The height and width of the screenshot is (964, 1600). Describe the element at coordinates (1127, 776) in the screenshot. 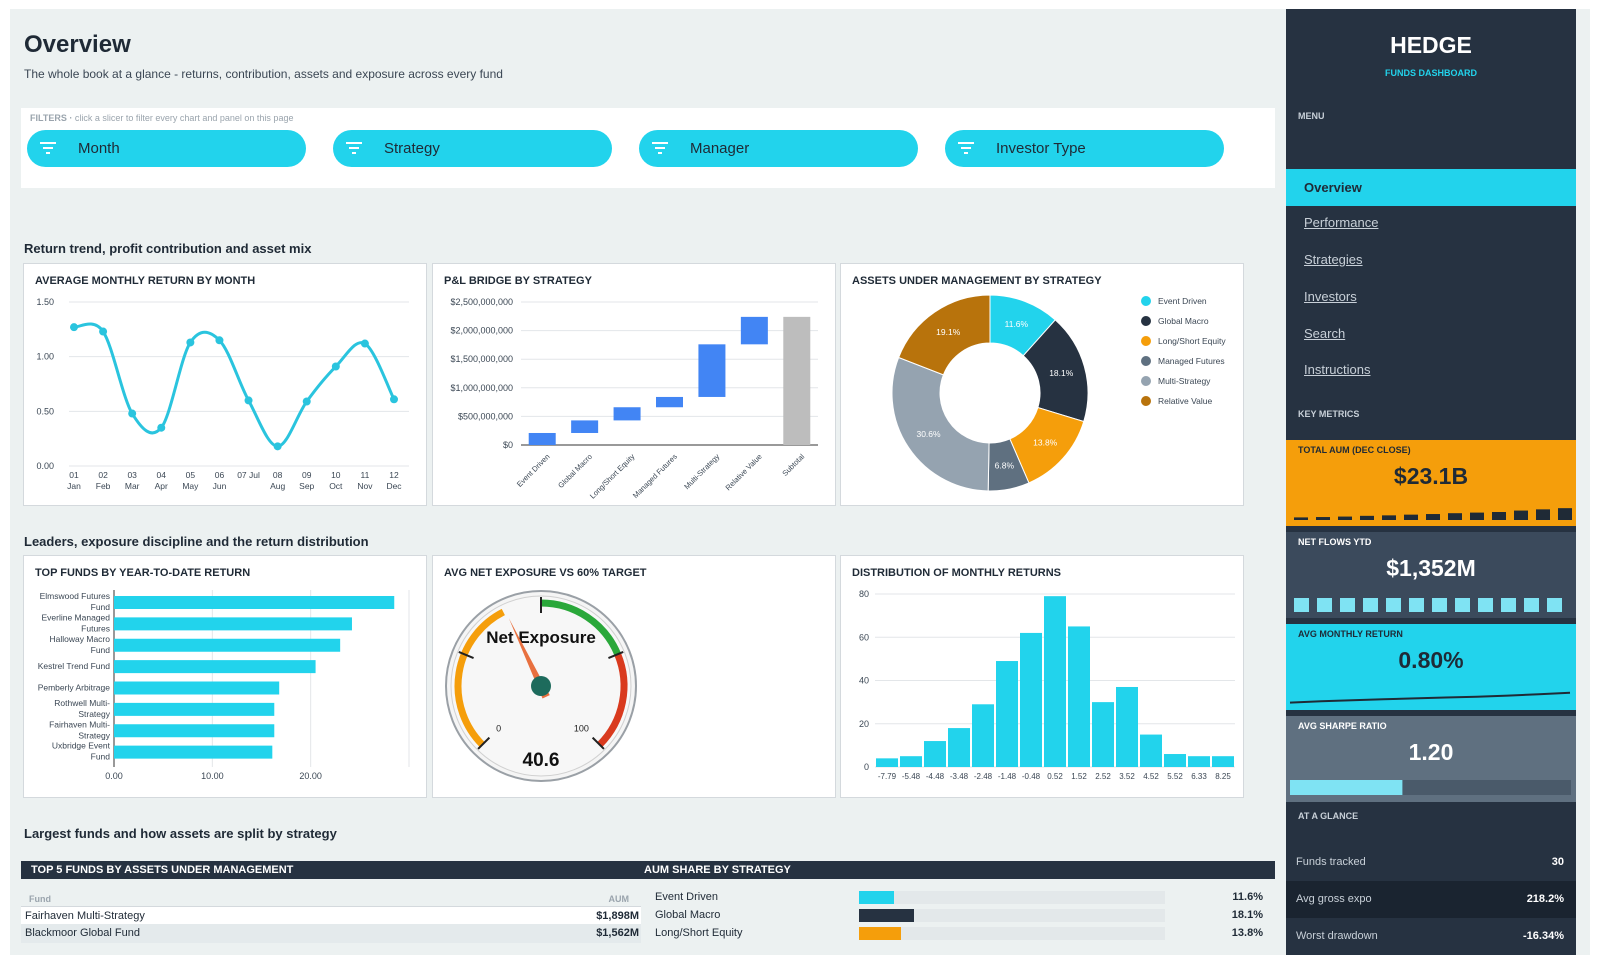

I see `x-tick-label: 3.52` at that location.